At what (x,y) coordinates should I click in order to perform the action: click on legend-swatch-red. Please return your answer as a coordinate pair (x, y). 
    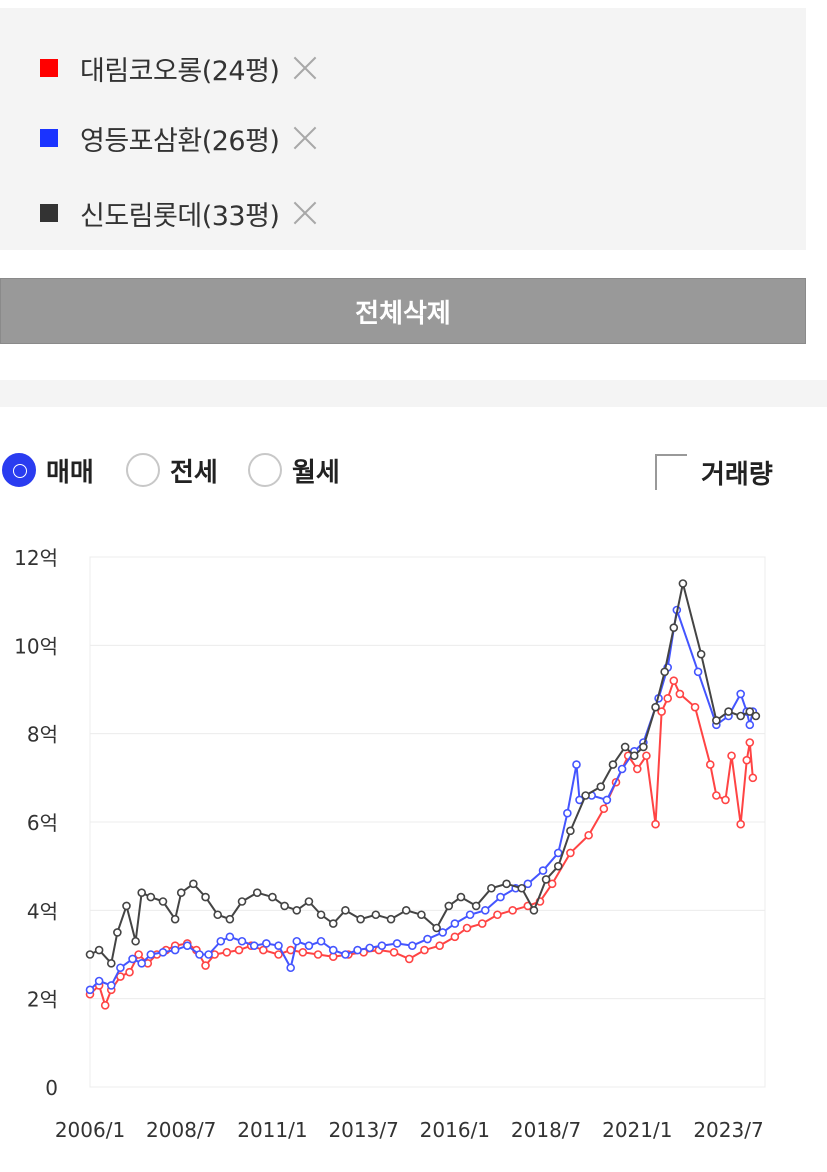
    Looking at the image, I should click on (49, 68).